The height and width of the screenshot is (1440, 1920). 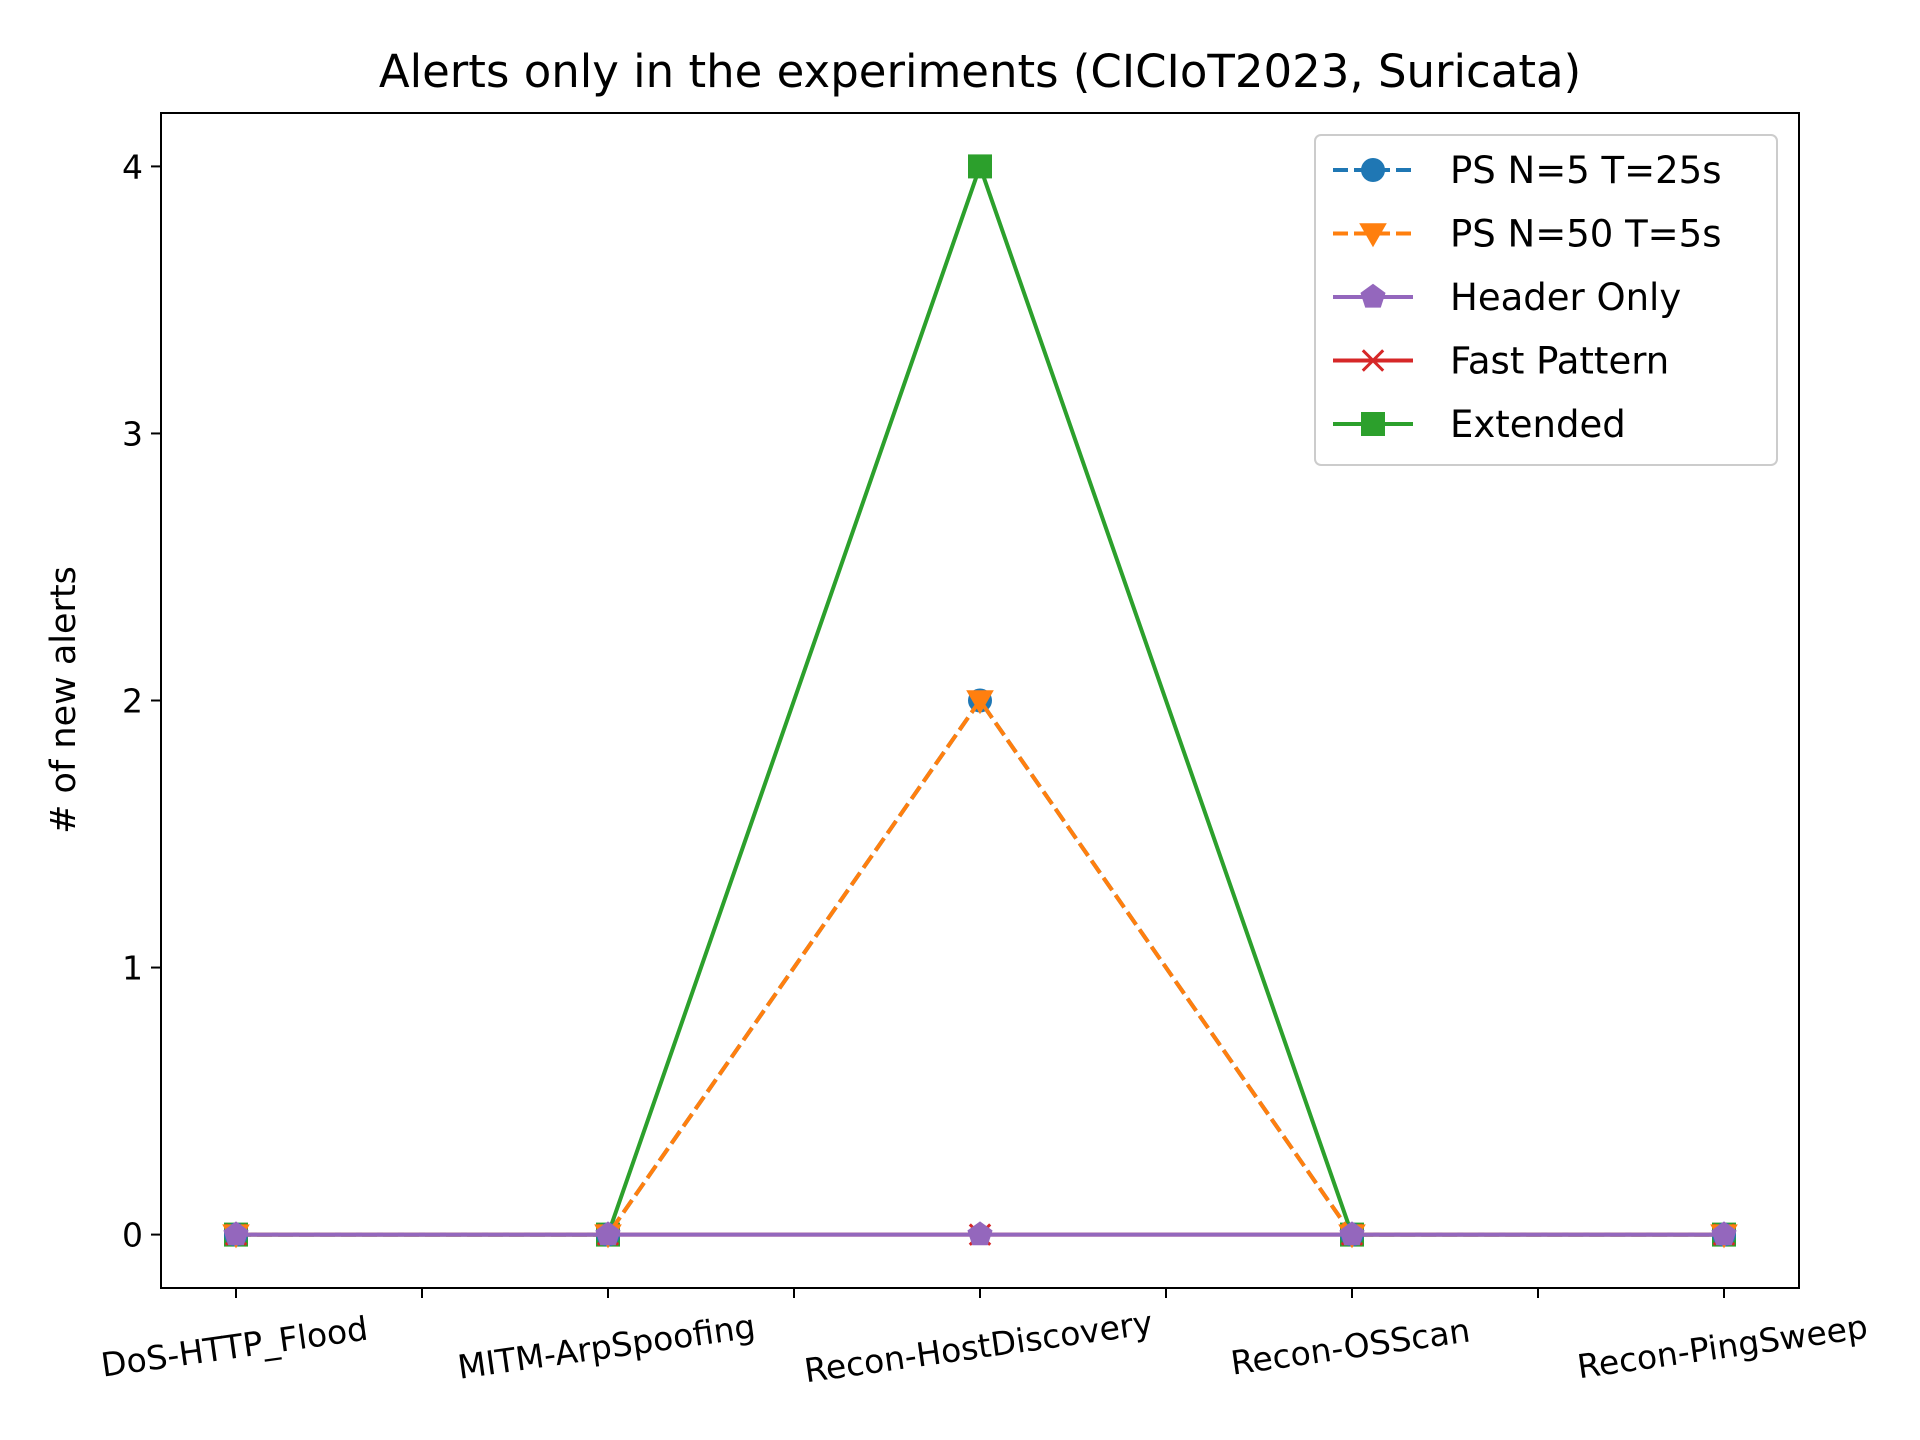 I want to click on x-tick-label-4: Recon-OSScan, so click(x=1350, y=1347).